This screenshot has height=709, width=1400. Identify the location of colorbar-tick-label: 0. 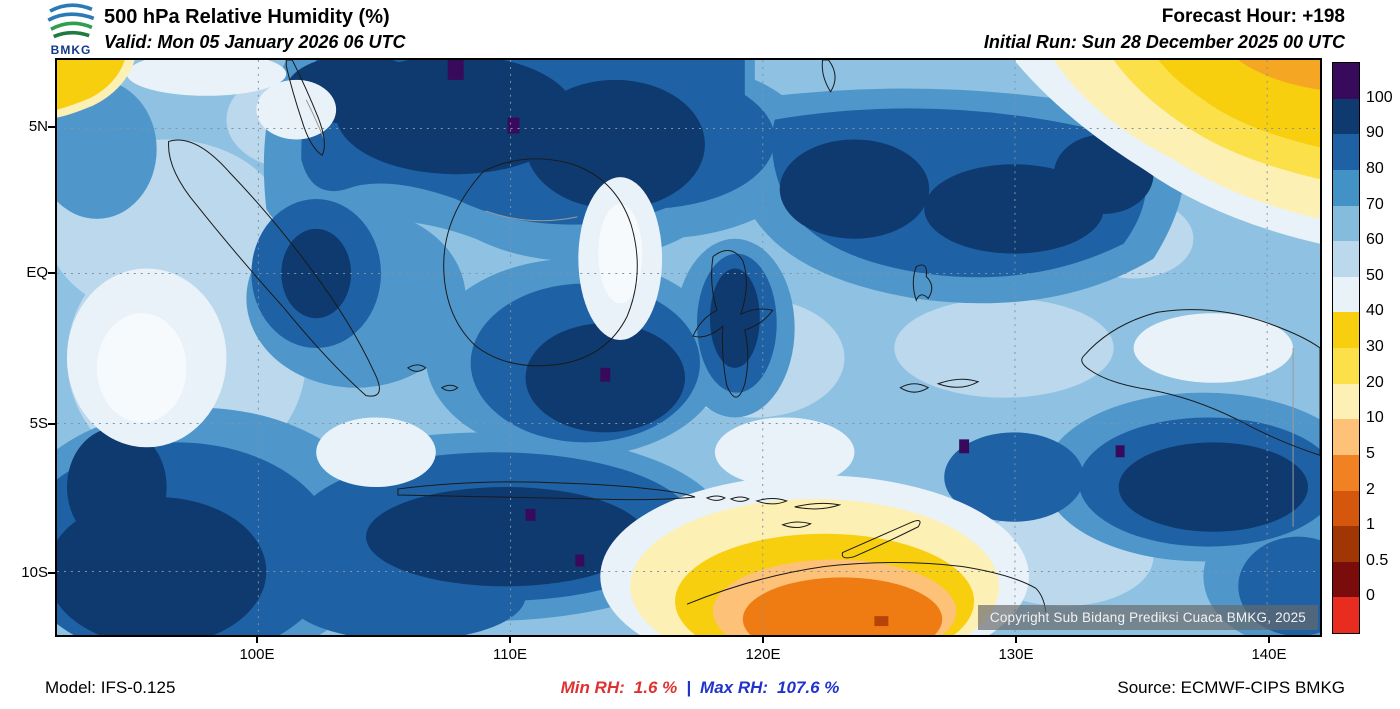
(1370, 596).